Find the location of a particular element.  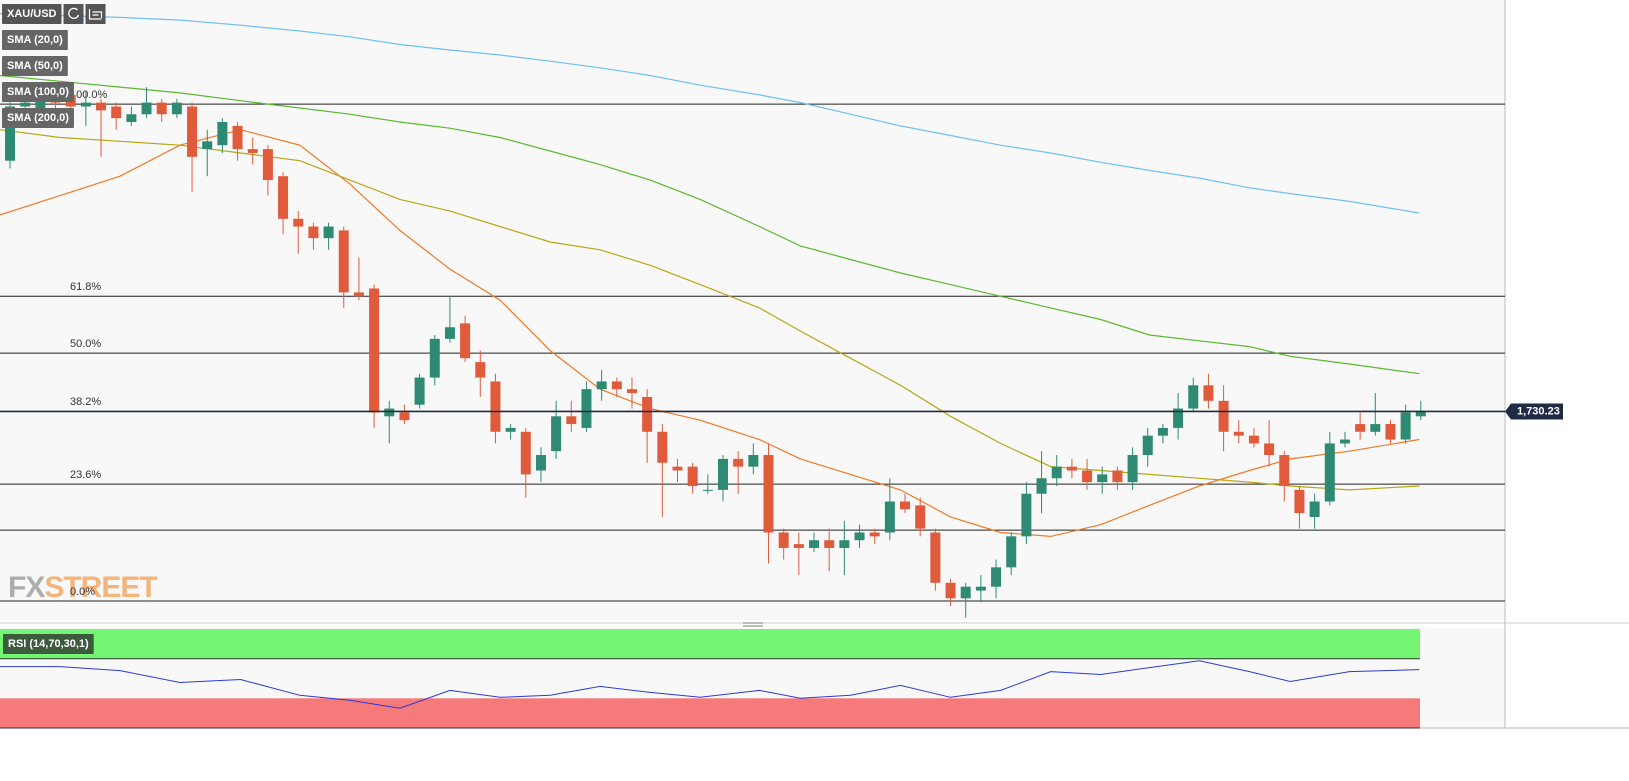

last-price-tag is located at coordinates (1534, 411).